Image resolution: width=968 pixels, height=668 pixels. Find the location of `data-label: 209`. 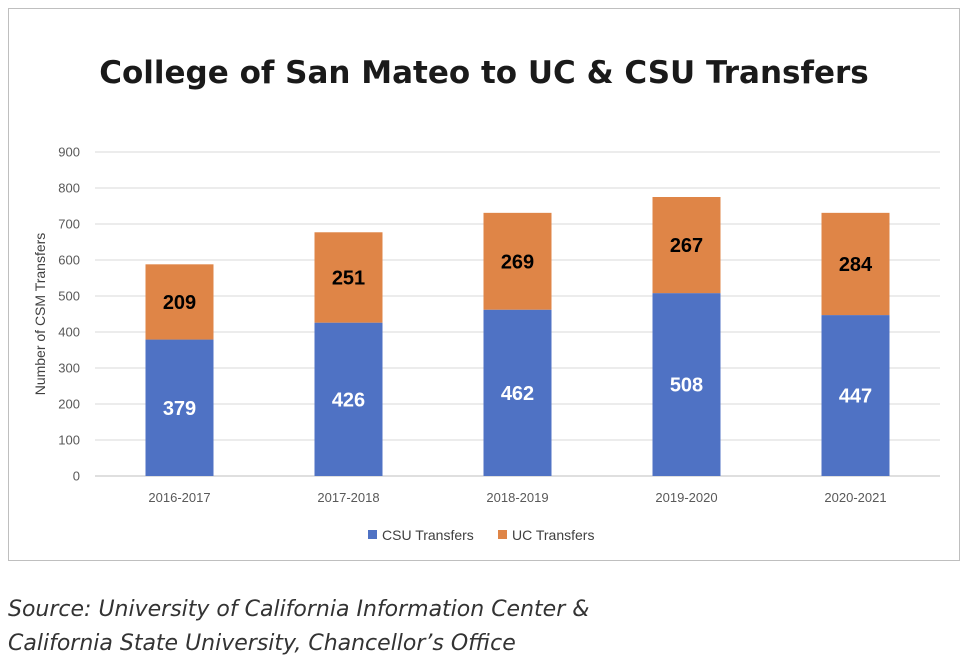

data-label: 209 is located at coordinates (179, 303).